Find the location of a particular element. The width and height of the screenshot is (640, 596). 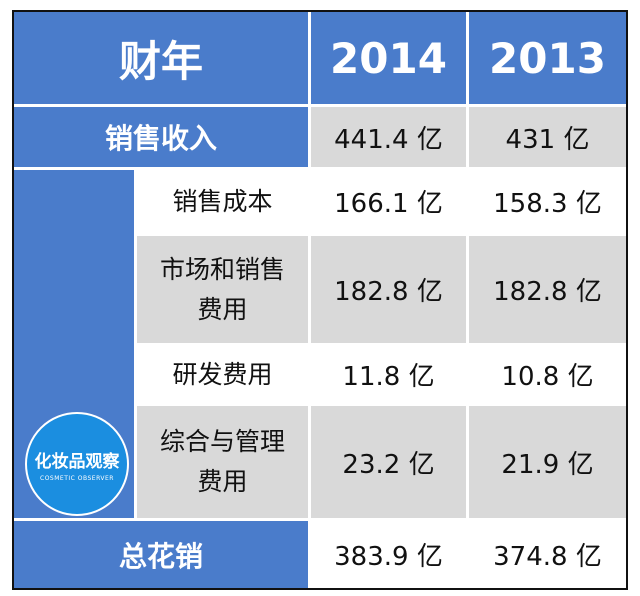

row-label: 研发费用 is located at coordinates (222, 374).